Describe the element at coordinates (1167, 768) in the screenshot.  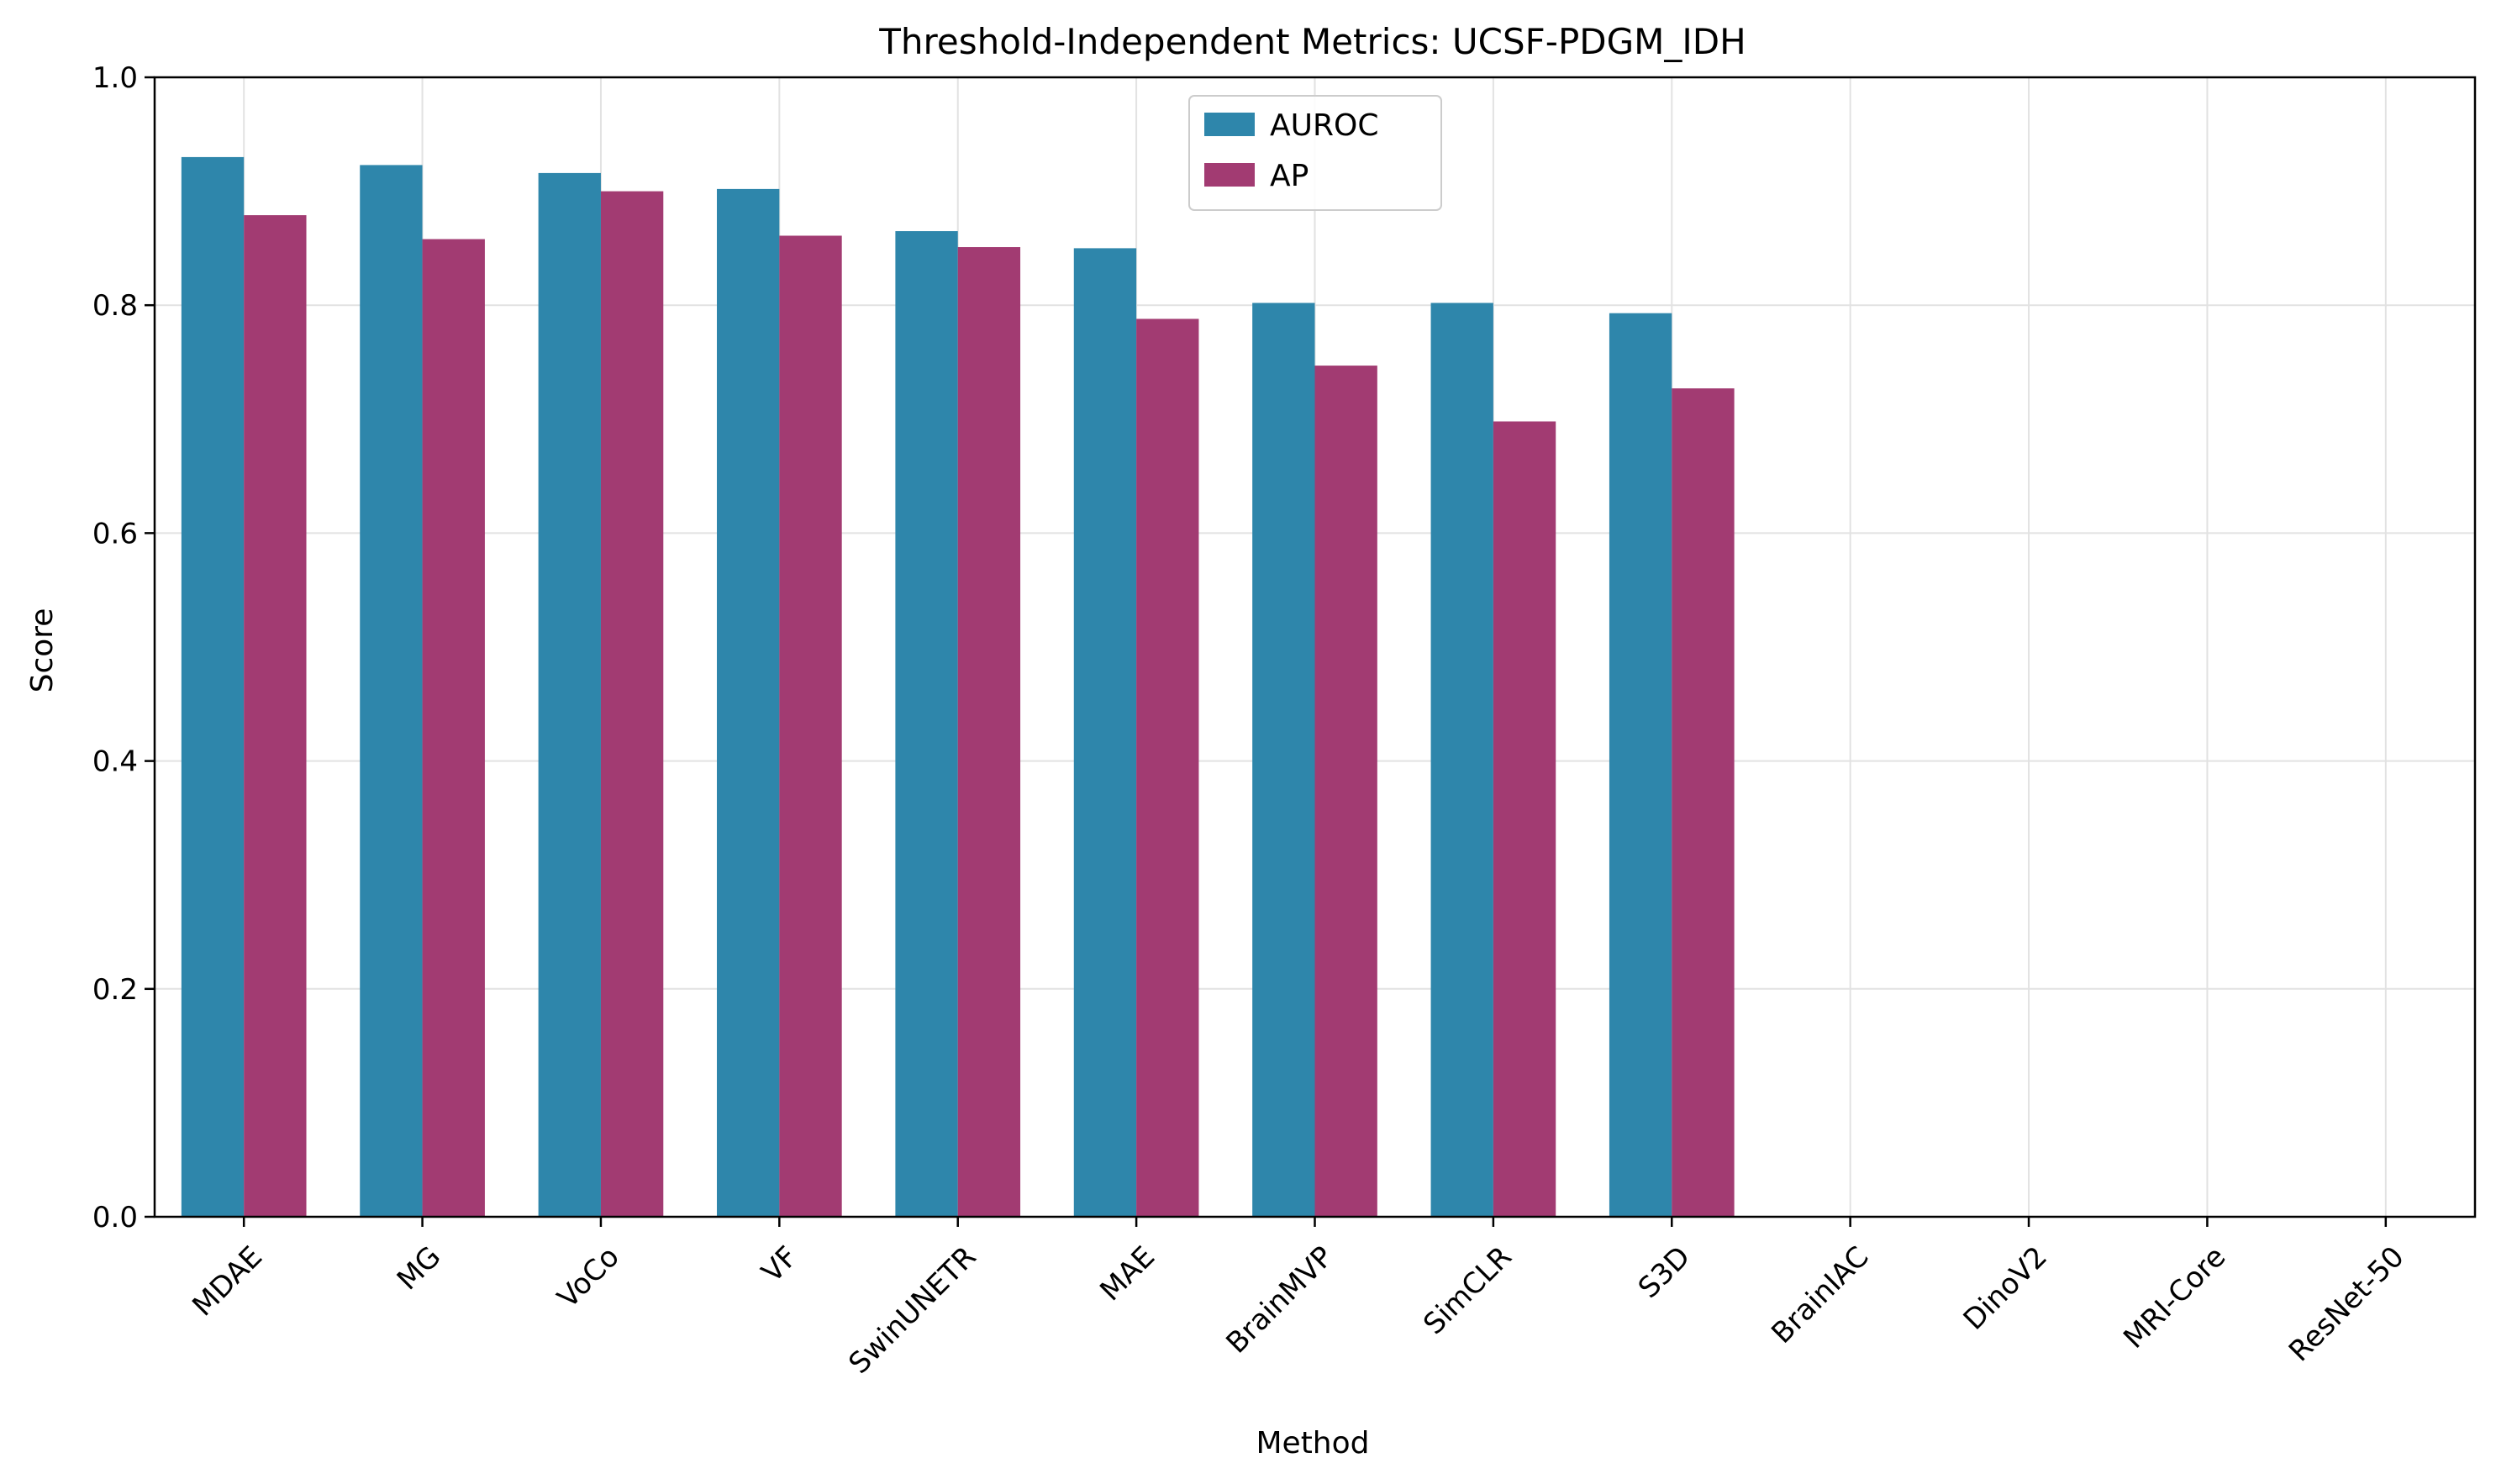
I see `bar-ap-mae` at that location.